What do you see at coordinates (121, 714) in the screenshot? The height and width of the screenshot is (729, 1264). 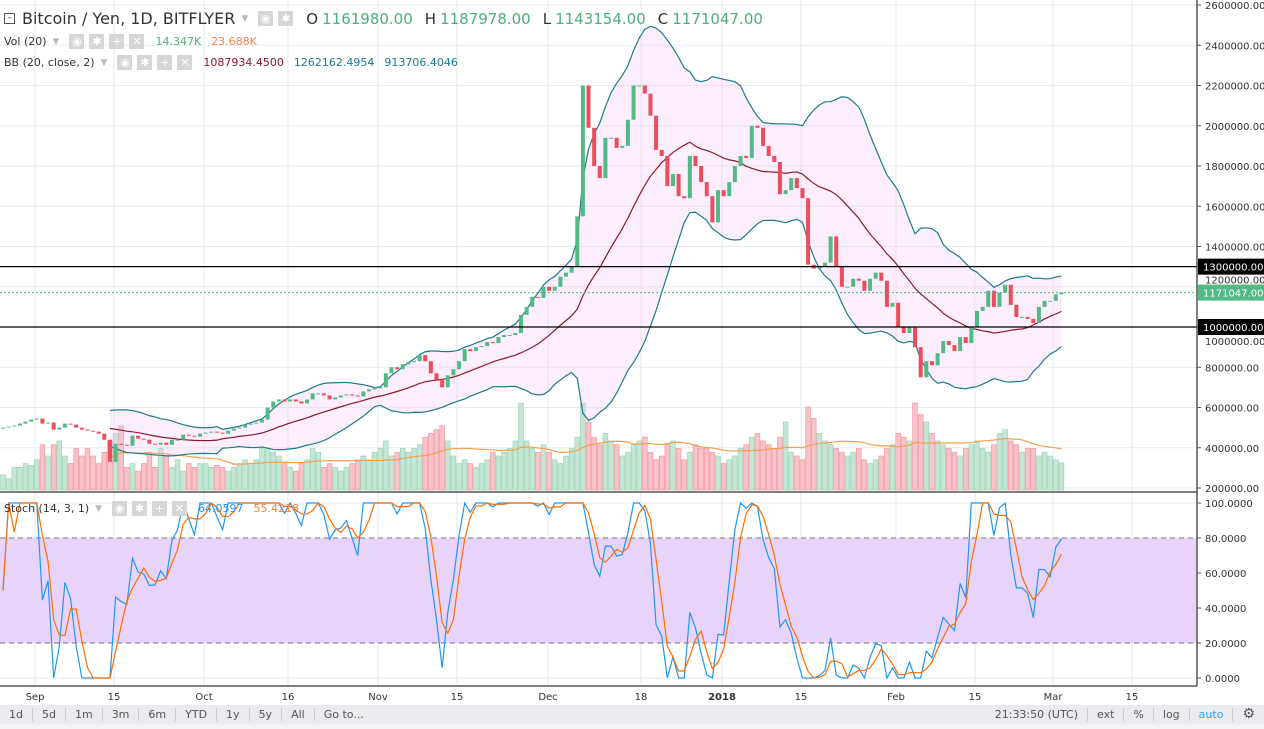 I see `range-3m-button: 3m` at bounding box center [121, 714].